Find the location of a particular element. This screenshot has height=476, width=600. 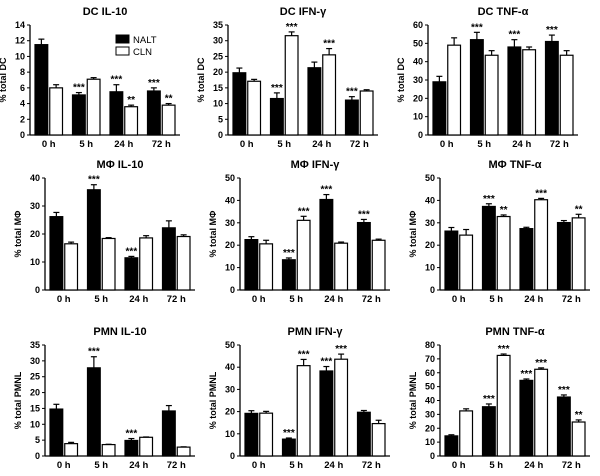

y-tick-label: 40 is located at coordinates (230, 200).